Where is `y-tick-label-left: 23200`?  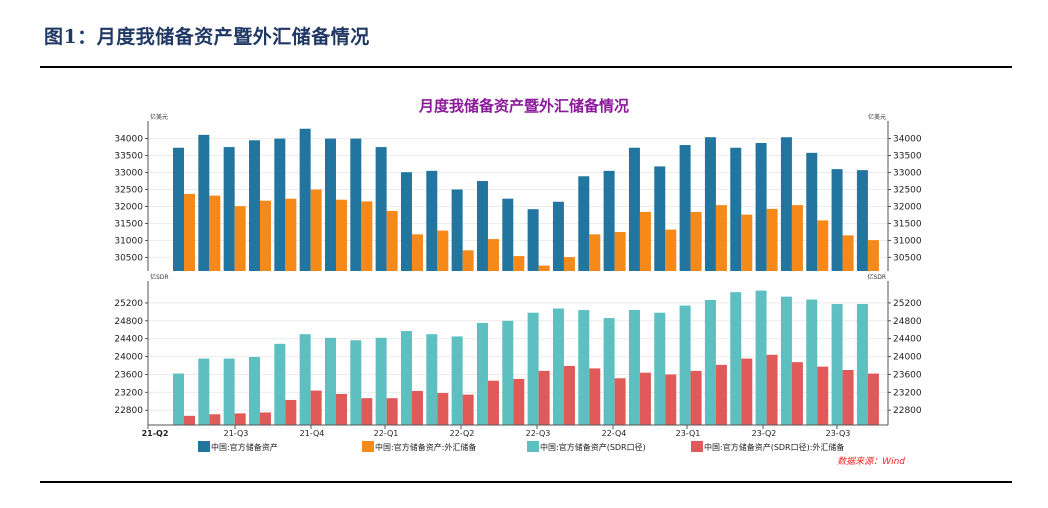
y-tick-label-left: 23200 is located at coordinates (128, 393).